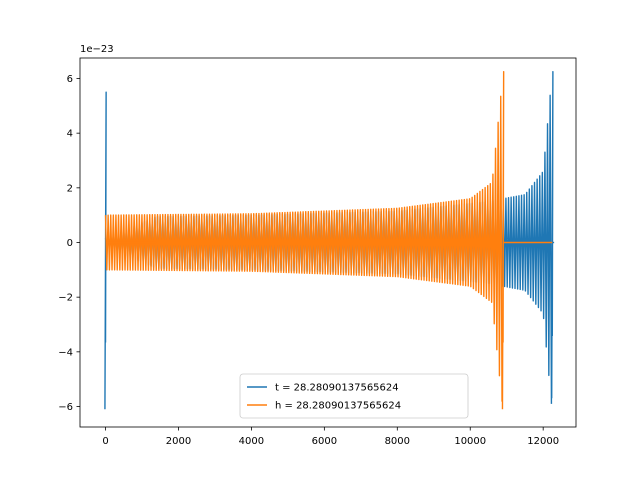 This screenshot has height=480, width=640. I want to click on y-offset-label: 1e−23, so click(97, 49).